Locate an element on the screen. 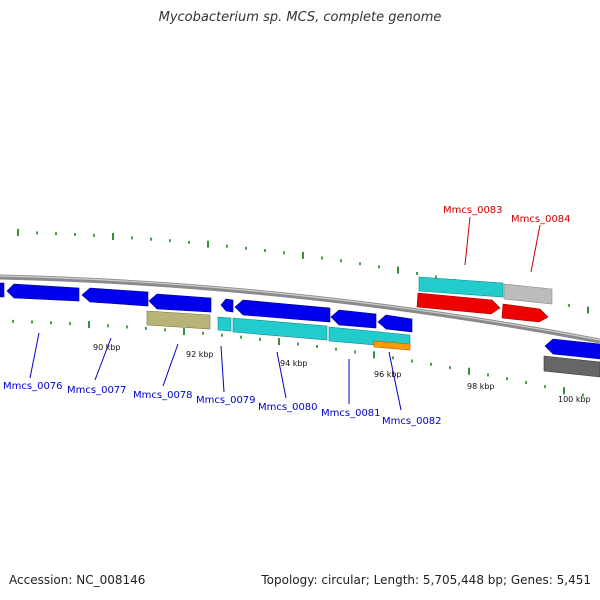  kbp-label-90: 90 kbp is located at coordinates (107, 347).